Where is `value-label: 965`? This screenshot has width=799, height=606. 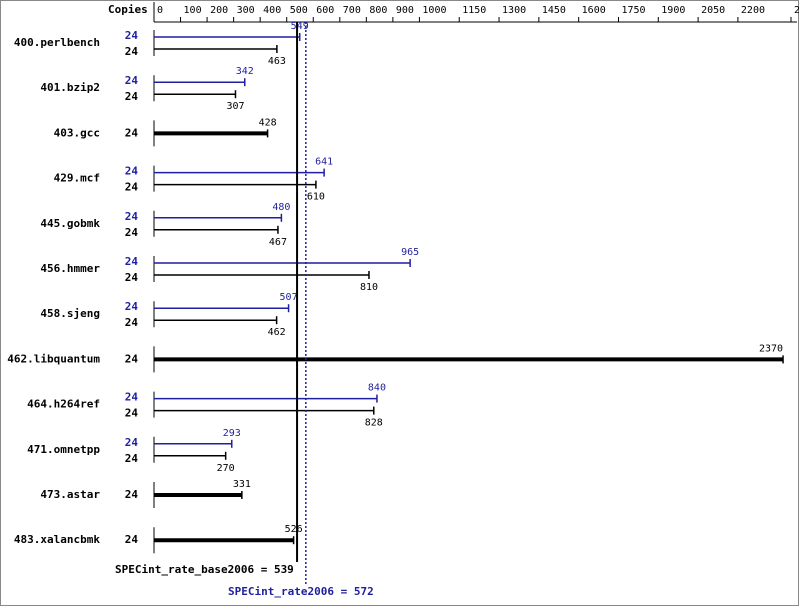
value-label: 965 is located at coordinates (410, 252).